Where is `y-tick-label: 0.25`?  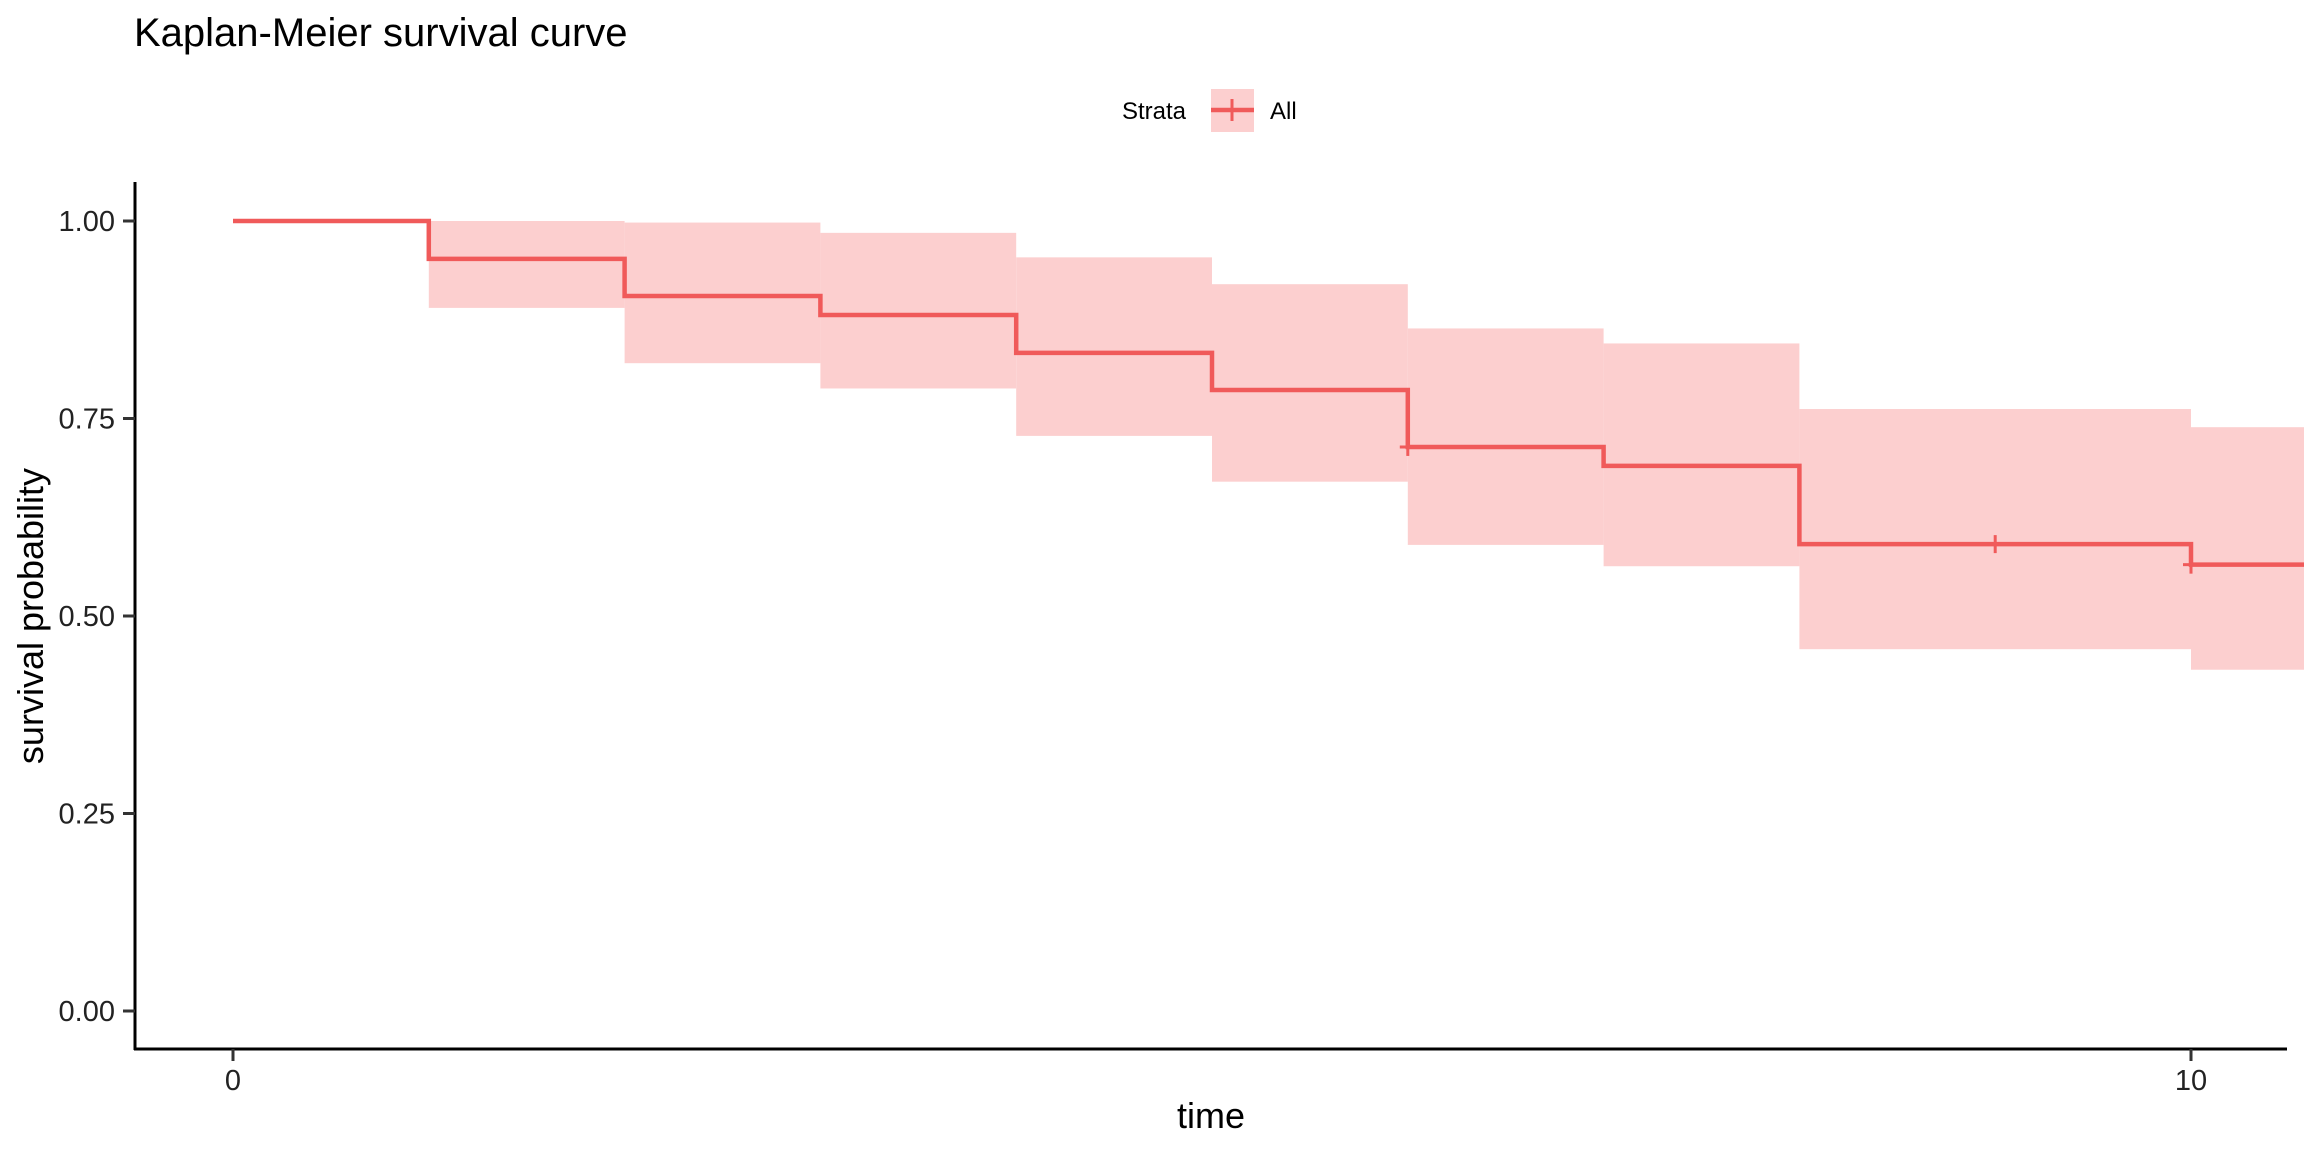 y-tick-label: 0.25 is located at coordinates (87, 815).